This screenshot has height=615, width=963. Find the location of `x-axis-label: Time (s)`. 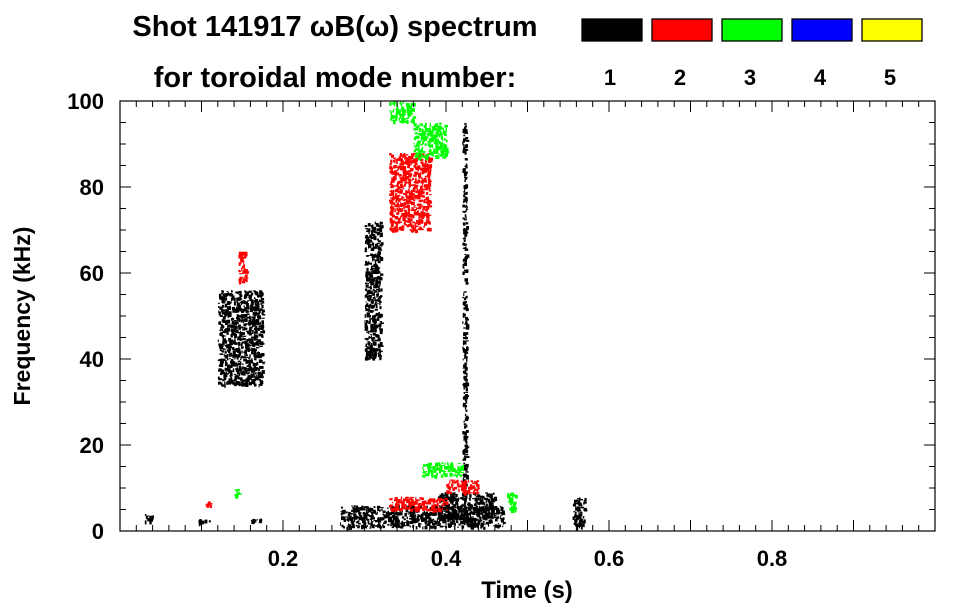

x-axis-label: Time (s) is located at coordinates (527, 590).